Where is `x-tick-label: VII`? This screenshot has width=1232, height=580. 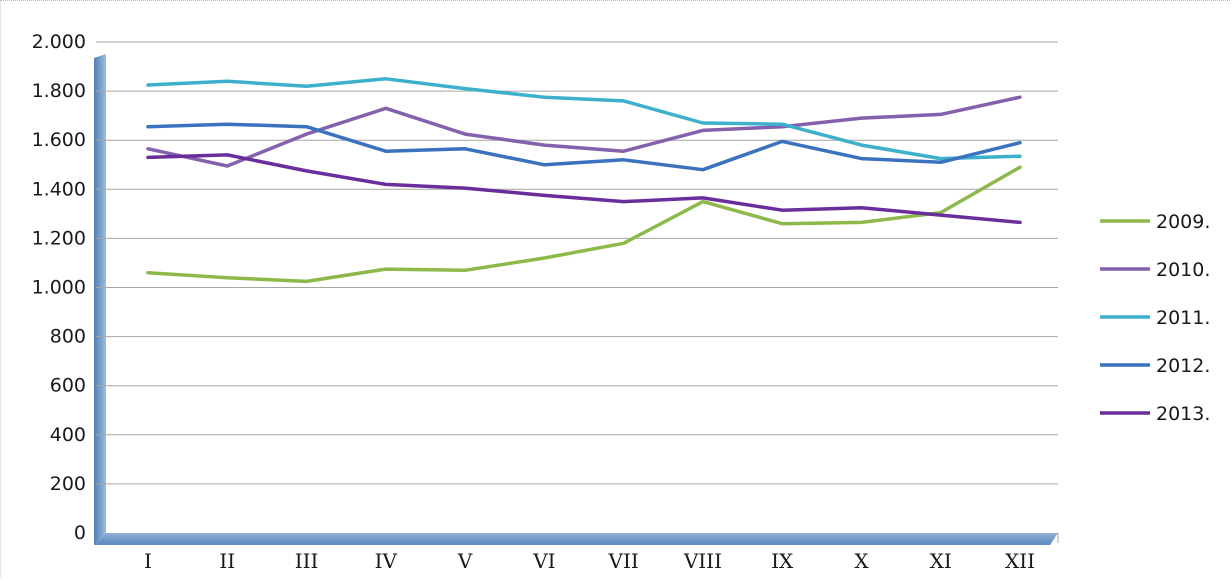 x-tick-label: VII is located at coordinates (623, 561).